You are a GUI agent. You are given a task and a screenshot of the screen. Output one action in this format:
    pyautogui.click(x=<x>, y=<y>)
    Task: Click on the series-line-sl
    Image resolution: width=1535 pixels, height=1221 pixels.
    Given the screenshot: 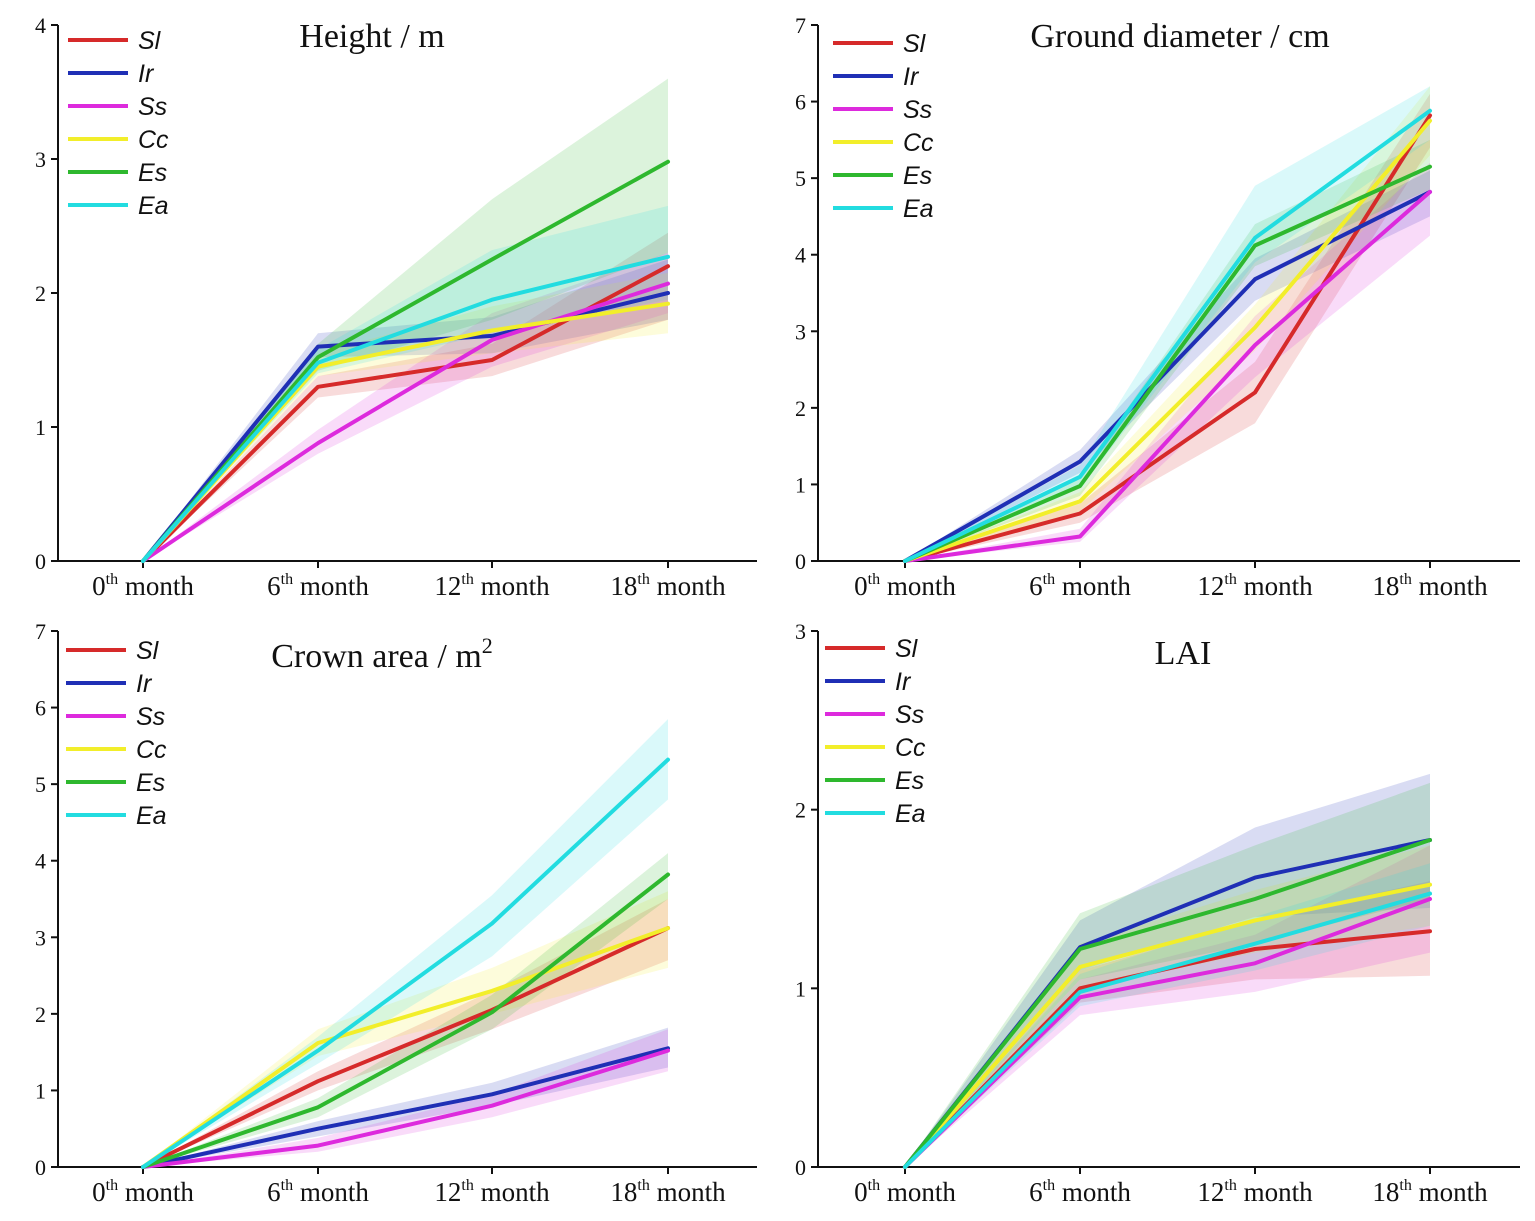 What is the action you would take?
    pyautogui.click(x=1167, y=338)
    